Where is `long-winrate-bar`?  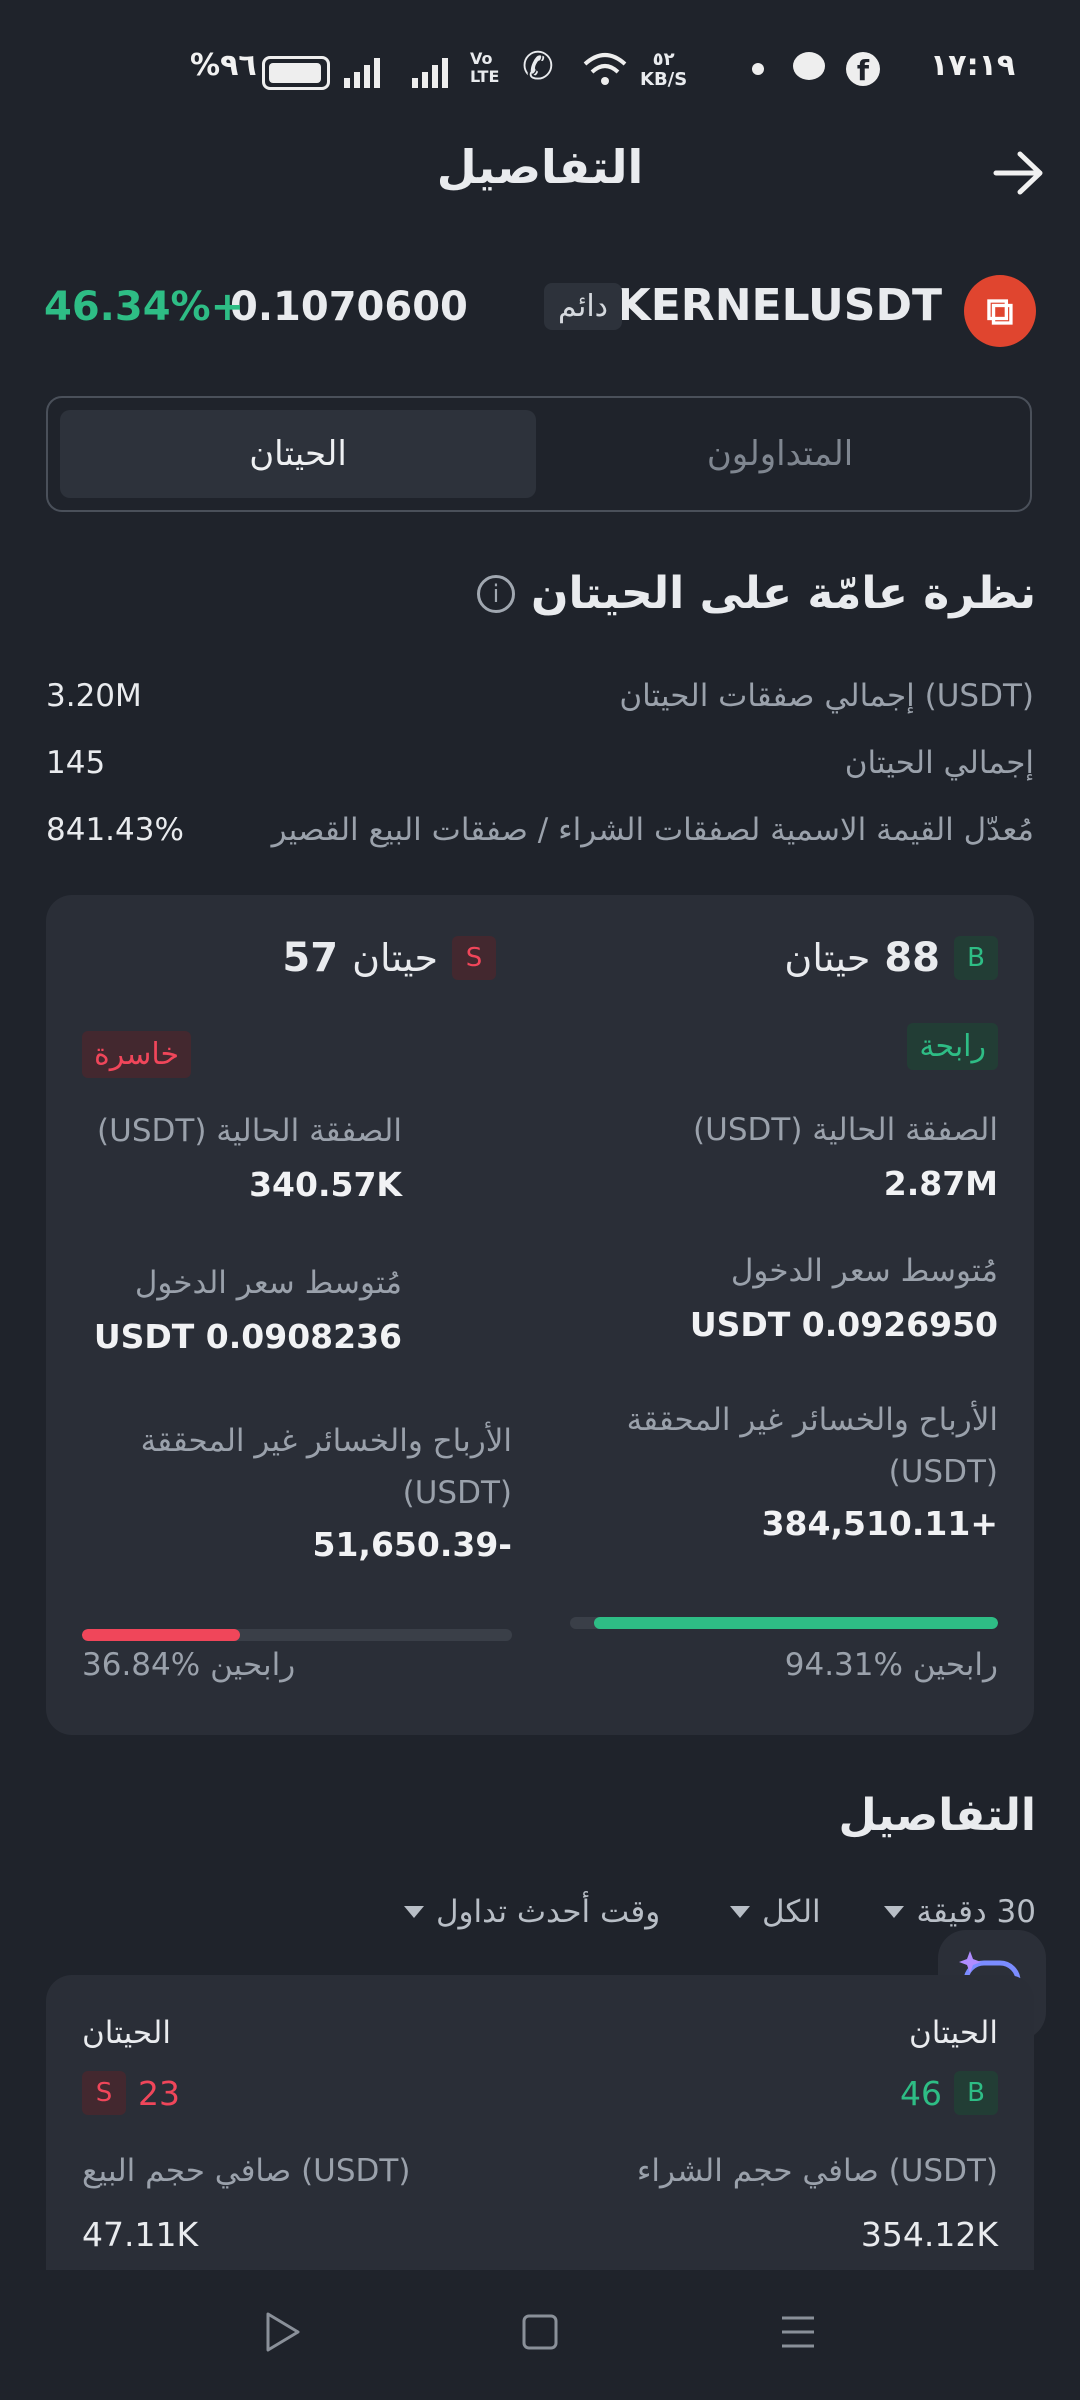
long-winrate-bar is located at coordinates (784, 1623).